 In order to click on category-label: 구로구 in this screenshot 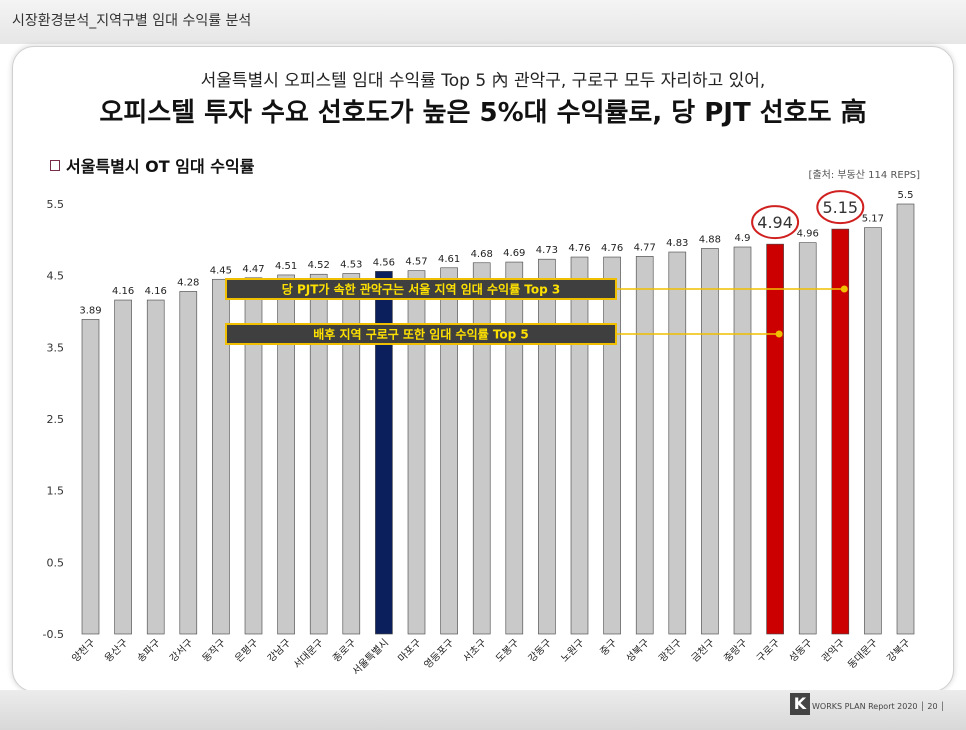, I will do `click(768, 650)`.